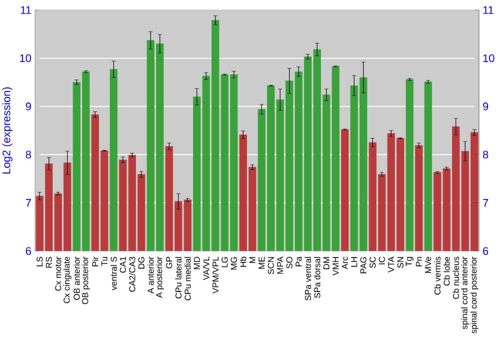 The height and width of the screenshot is (350, 500). Describe the element at coordinates (160, 277) in the screenshot. I see `x-tick-label: A posterior` at that location.